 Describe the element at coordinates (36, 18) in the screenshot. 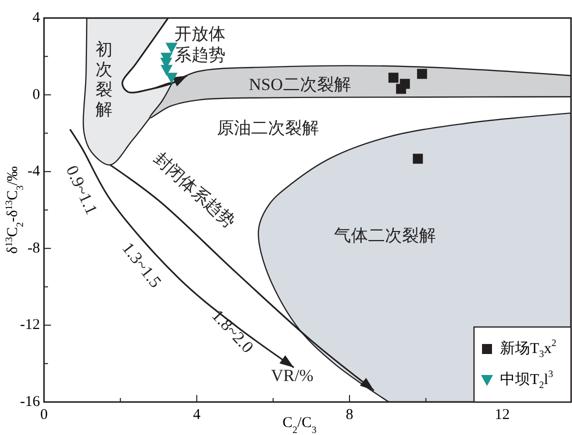

I see `y-tick-label: 4` at that location.